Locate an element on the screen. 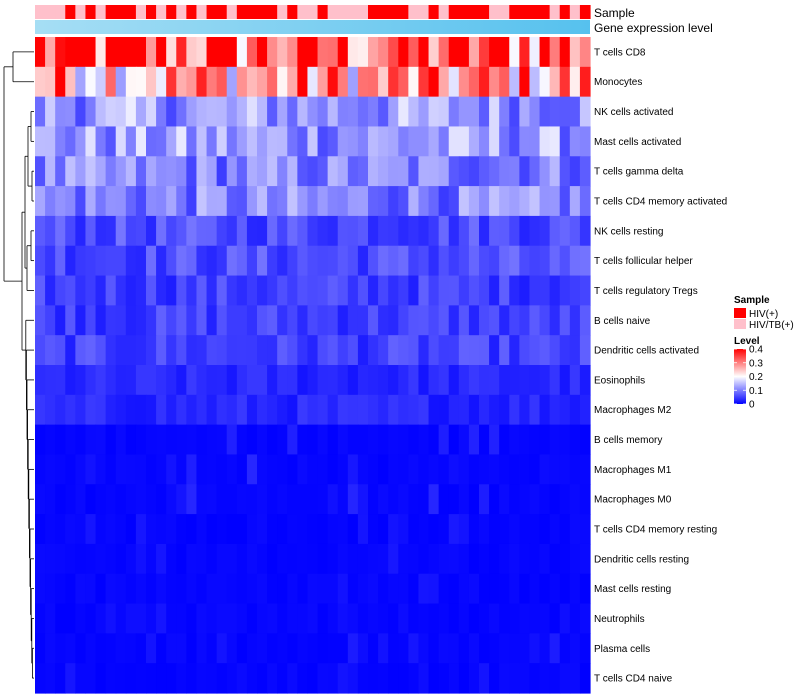 The height and width of the screenshot is (700, 800). row-label: T cells CD4 memory activated is located at coordinates (660, 202).